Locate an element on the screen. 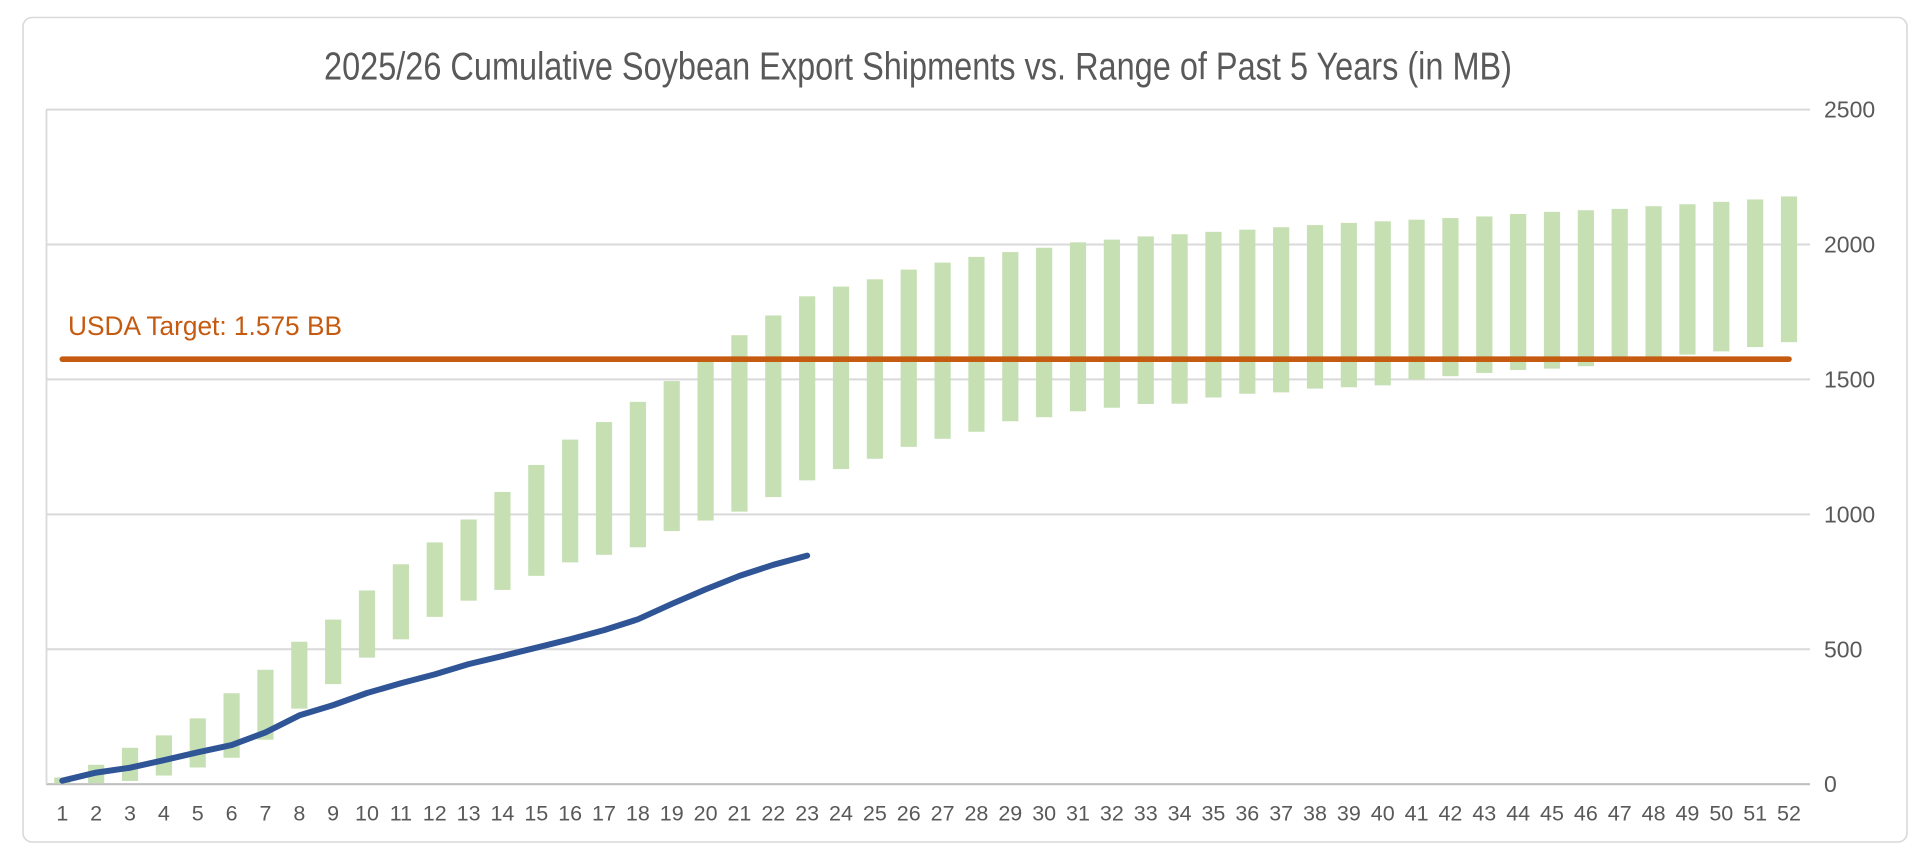 The height and width of the screenshot is (864, 1920). y-axis-labels: 0 500 1000 1500 2000 2500 is located at coordinates (1849, 447).